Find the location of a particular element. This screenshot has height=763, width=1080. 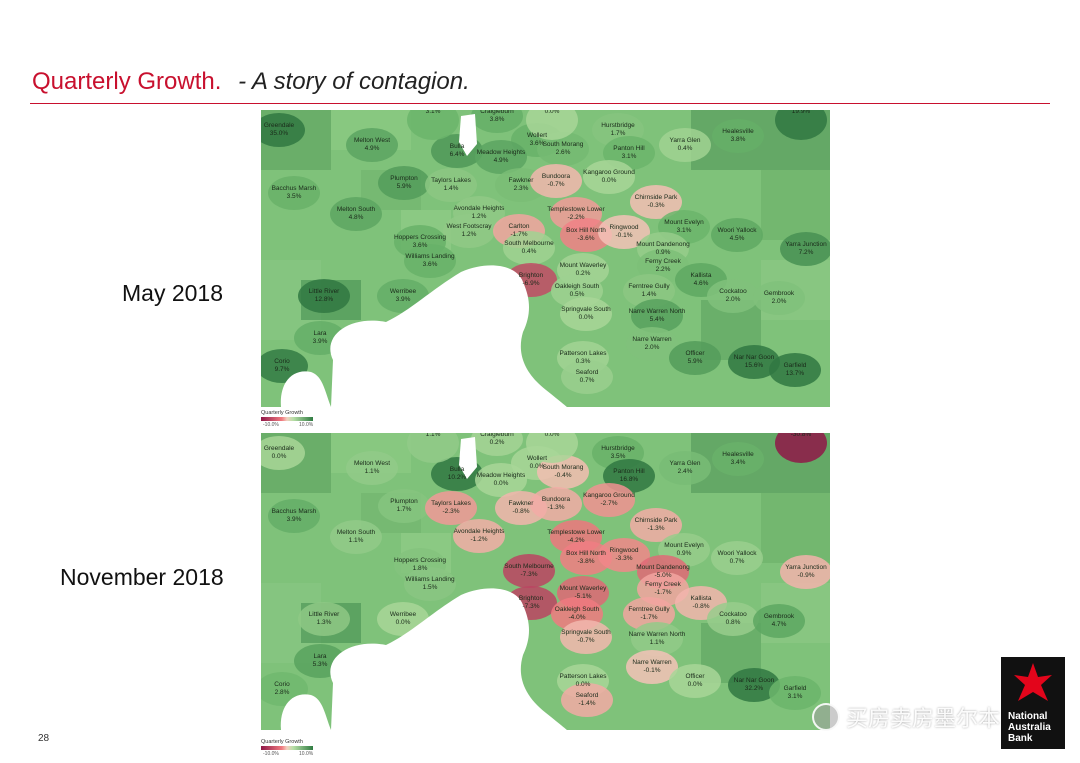

suburb-growth-value: 32.2% is located at coordinates (754, 688).